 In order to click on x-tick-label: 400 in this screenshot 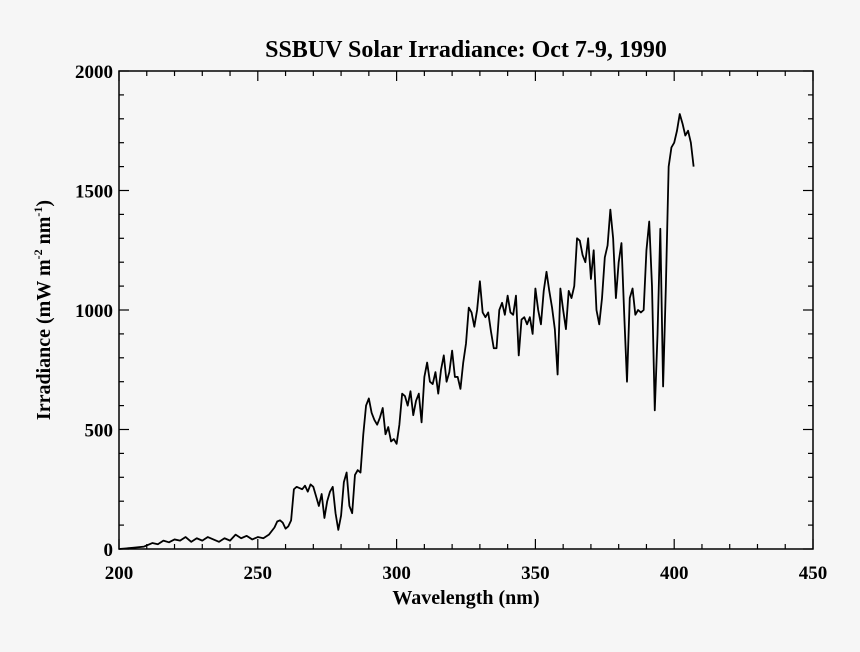, I will do `click(674, 573)`.